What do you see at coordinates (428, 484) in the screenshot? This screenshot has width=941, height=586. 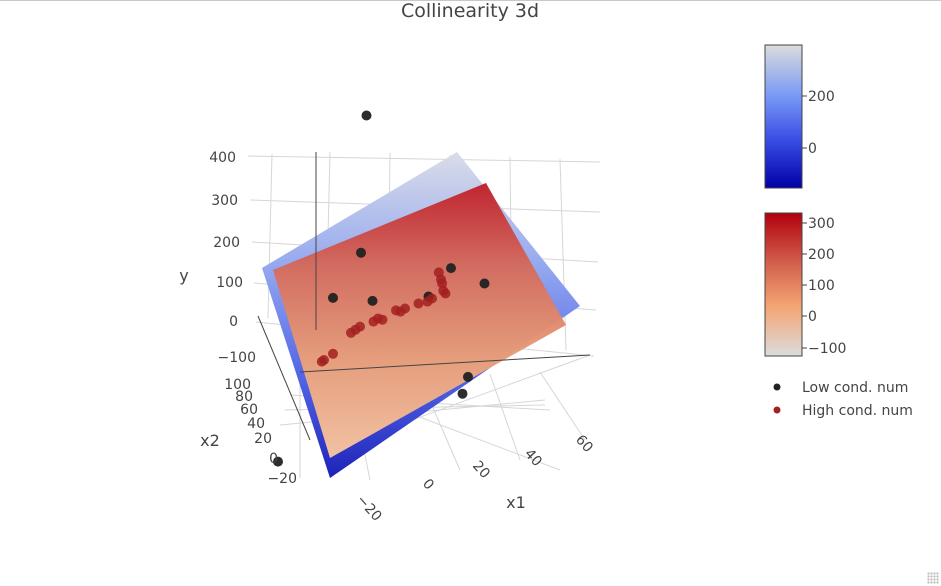 I see `x1-tick: 0` at bounding box center [428, 484].